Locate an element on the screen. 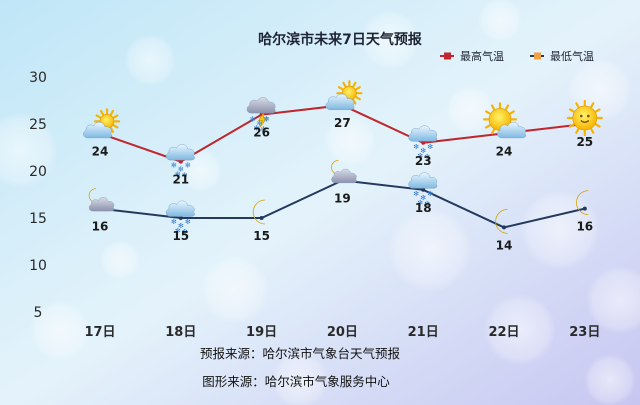  x-tick-label: 19日 is located at coordinates (261, 332).